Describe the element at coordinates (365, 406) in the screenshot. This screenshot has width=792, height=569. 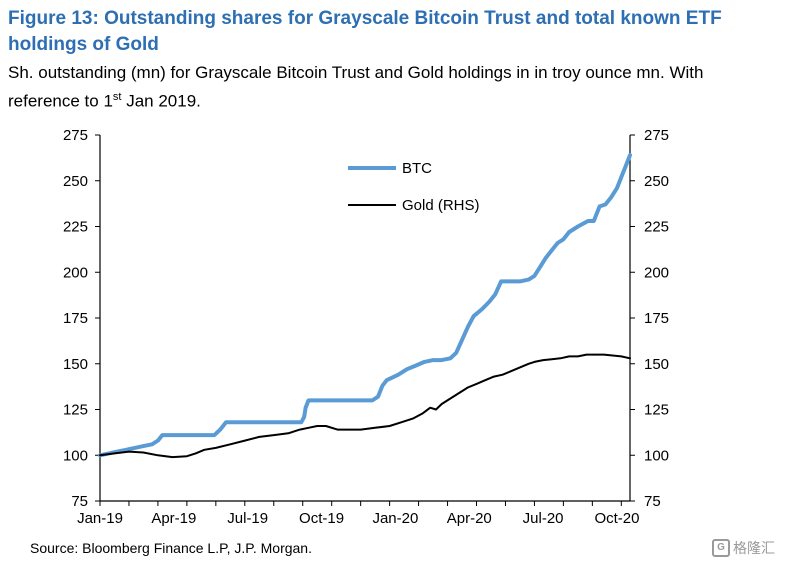
I see `series-line-gold` at that location.